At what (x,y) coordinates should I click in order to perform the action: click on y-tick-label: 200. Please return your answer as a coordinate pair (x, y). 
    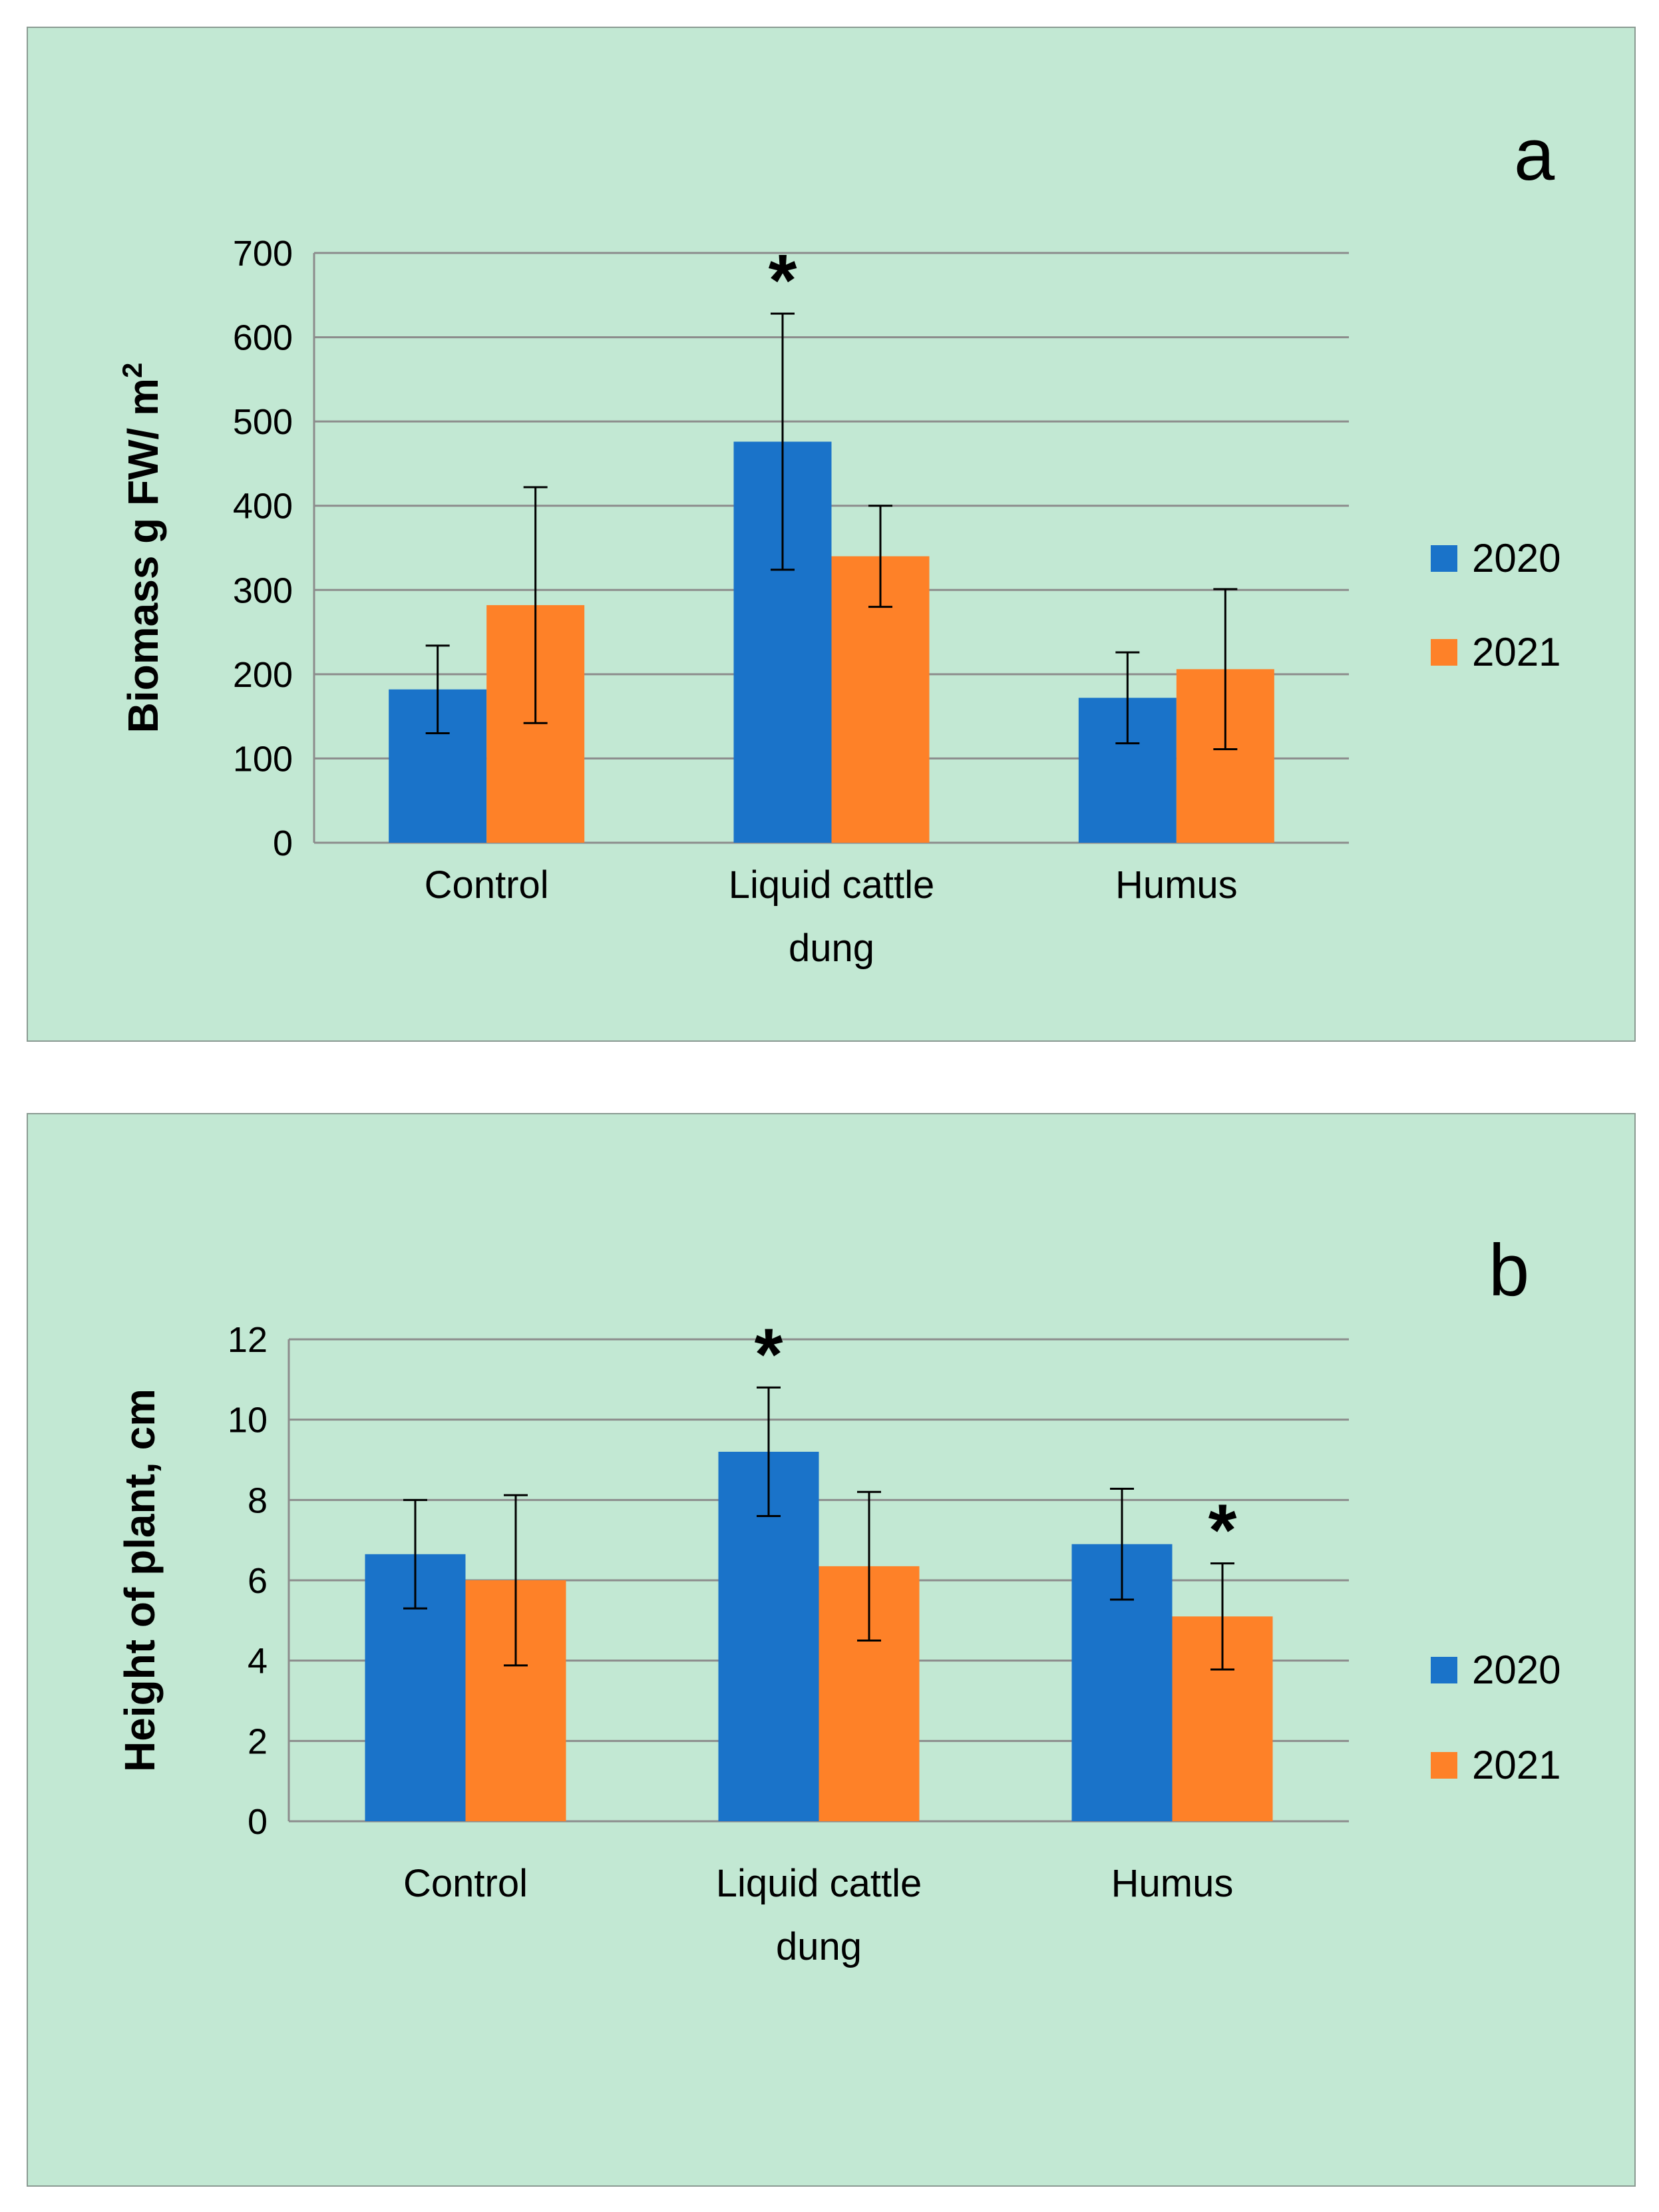
    Looking at the image, I should click on (263, 675).